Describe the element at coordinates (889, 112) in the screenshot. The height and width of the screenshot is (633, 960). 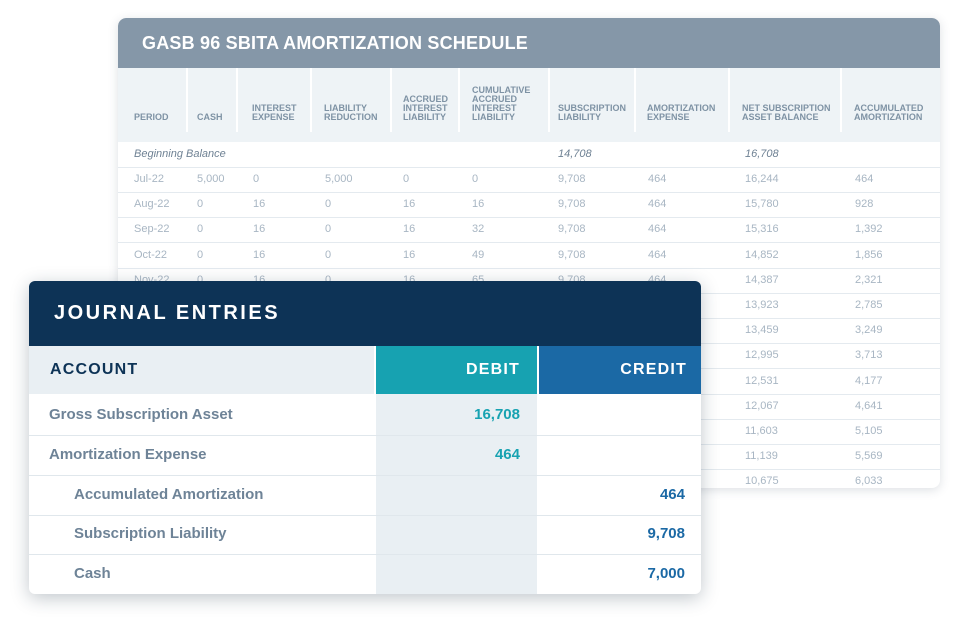
I see `col-header-accumulated-amortization: ACCUMULATED AMORTIZATION` at that location.